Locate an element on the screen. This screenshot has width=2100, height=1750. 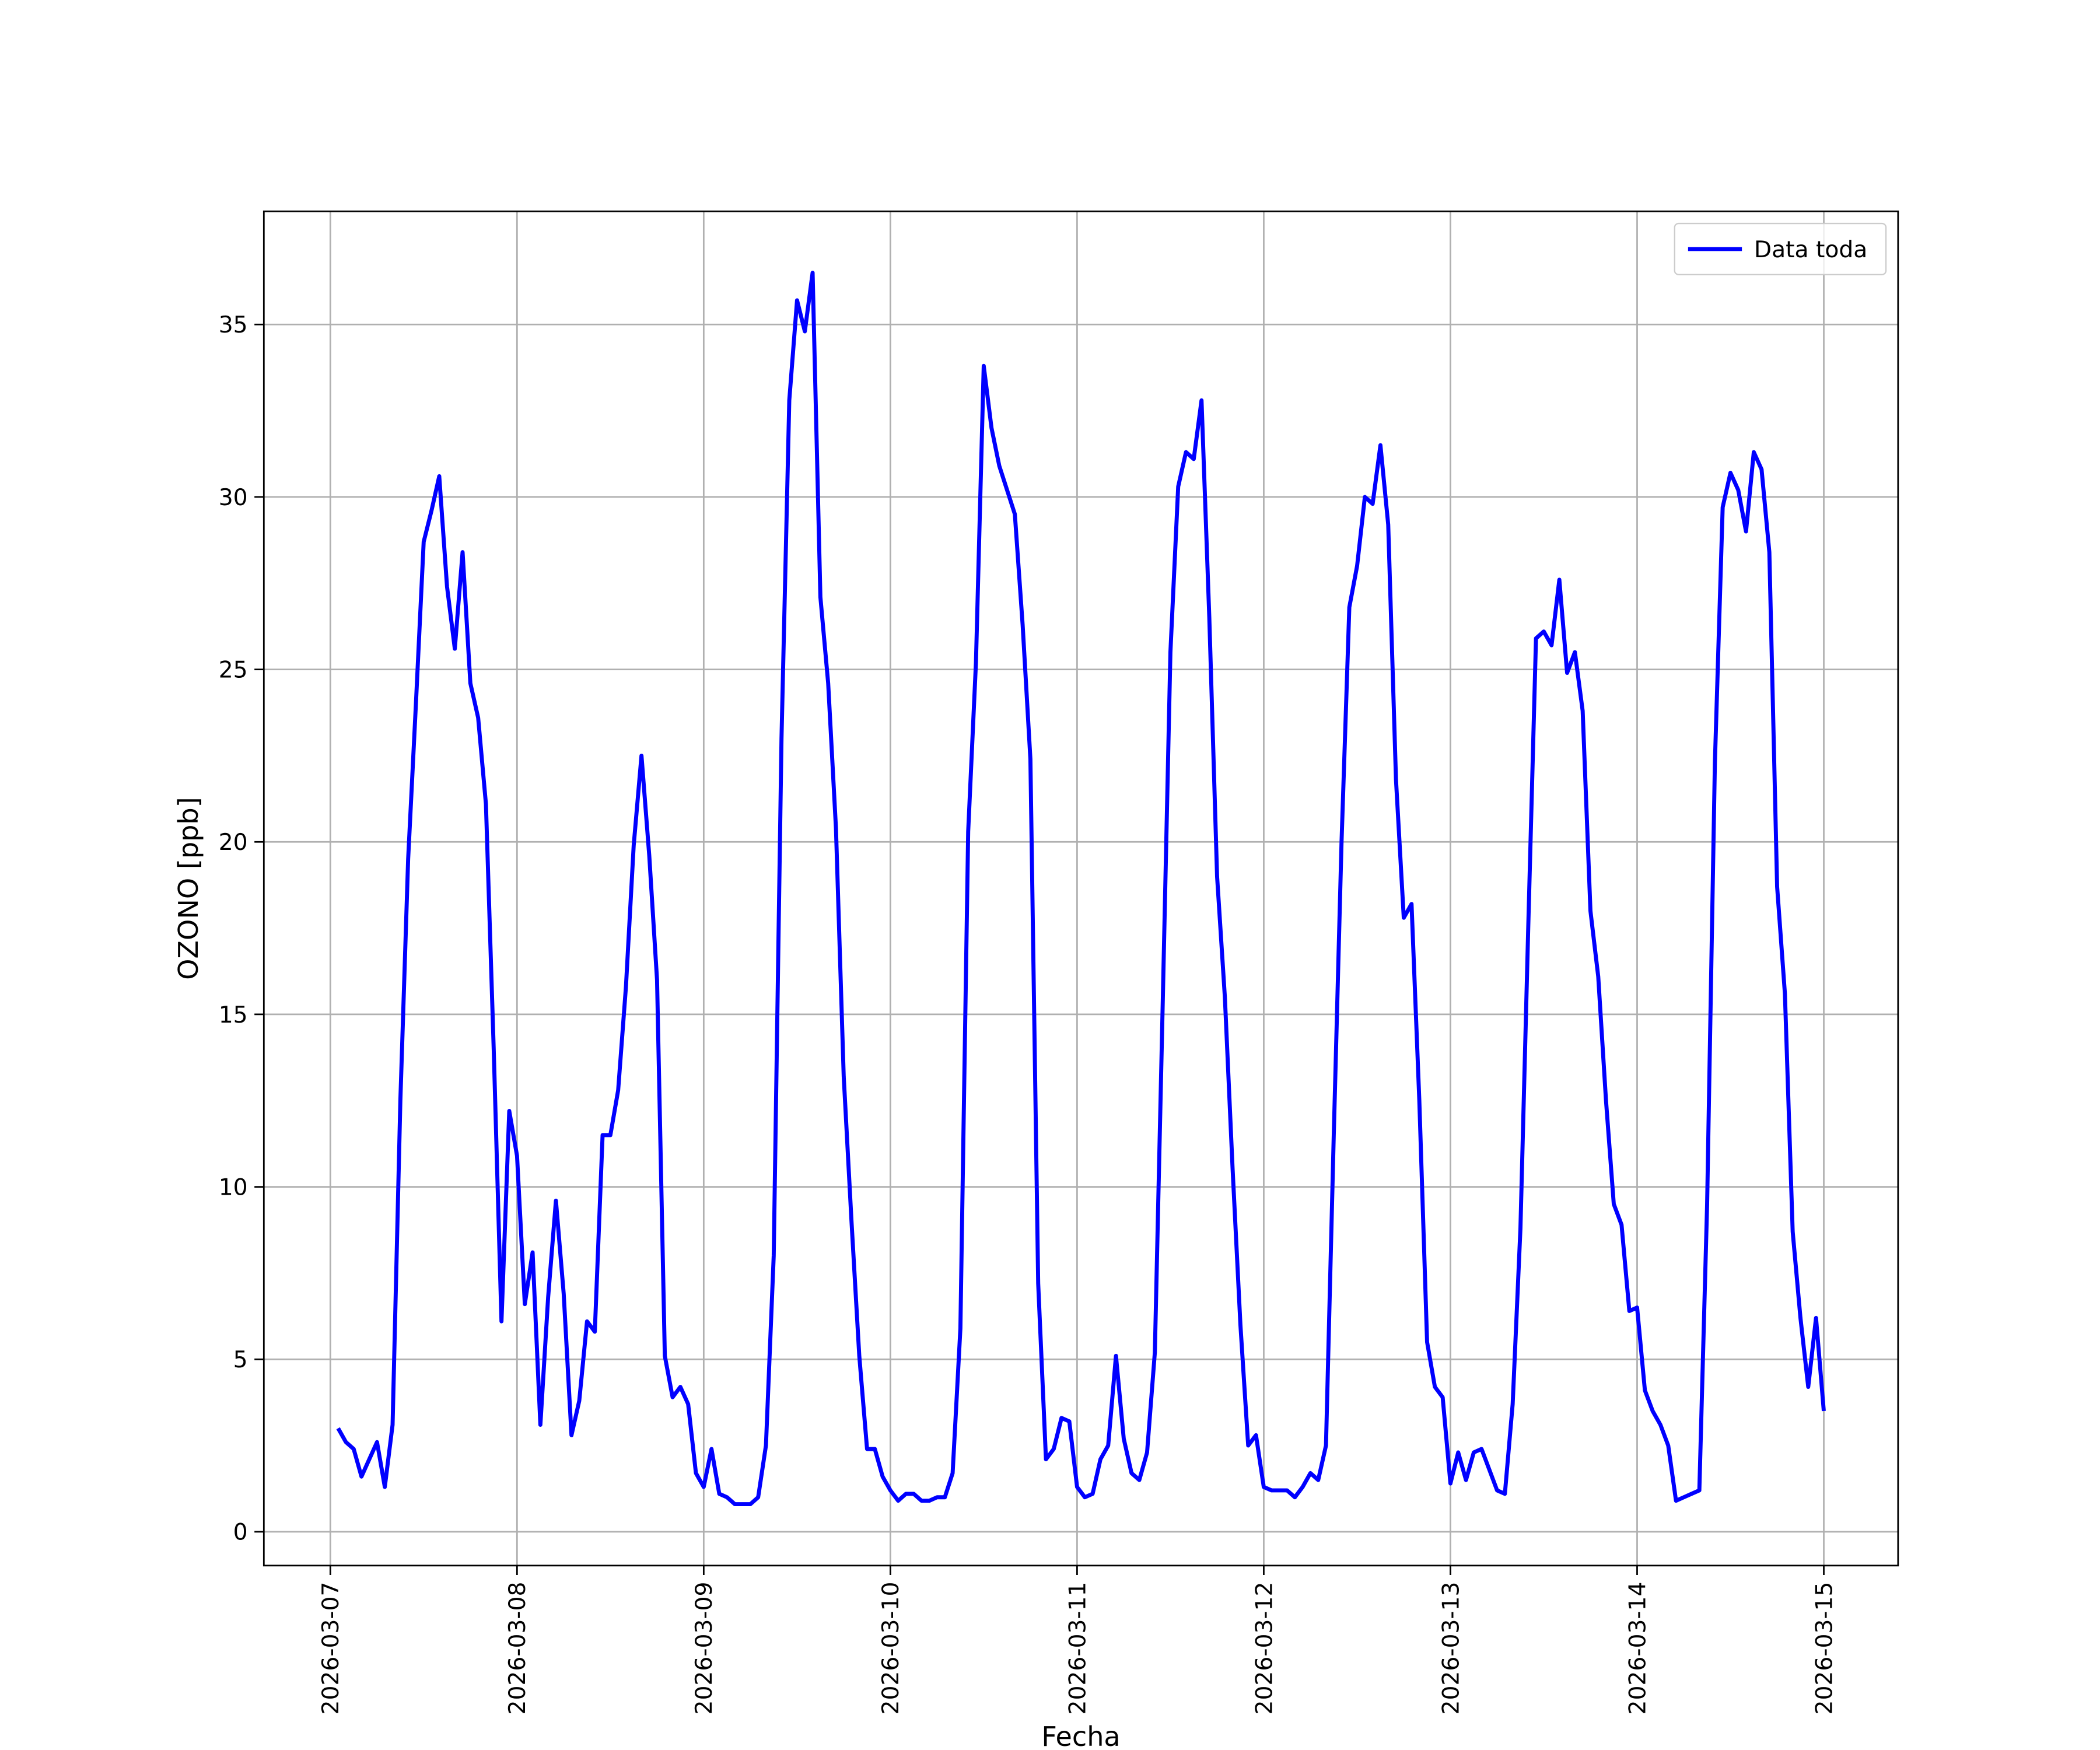
legend-box is located at coordinates (1780, 249).